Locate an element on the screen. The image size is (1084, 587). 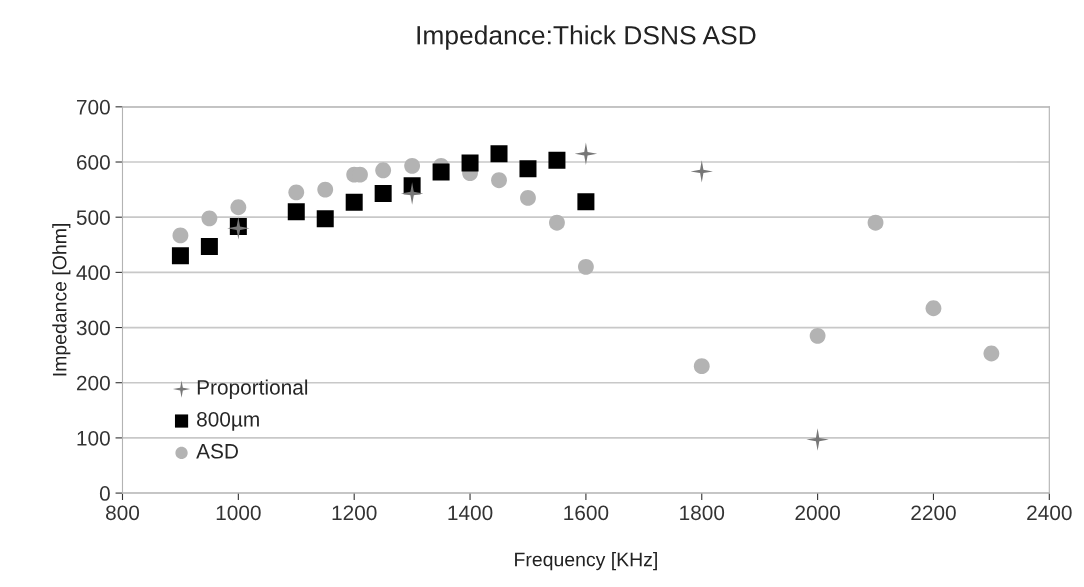
x-tick-label: 2000 is located at coordinates (817, 513).